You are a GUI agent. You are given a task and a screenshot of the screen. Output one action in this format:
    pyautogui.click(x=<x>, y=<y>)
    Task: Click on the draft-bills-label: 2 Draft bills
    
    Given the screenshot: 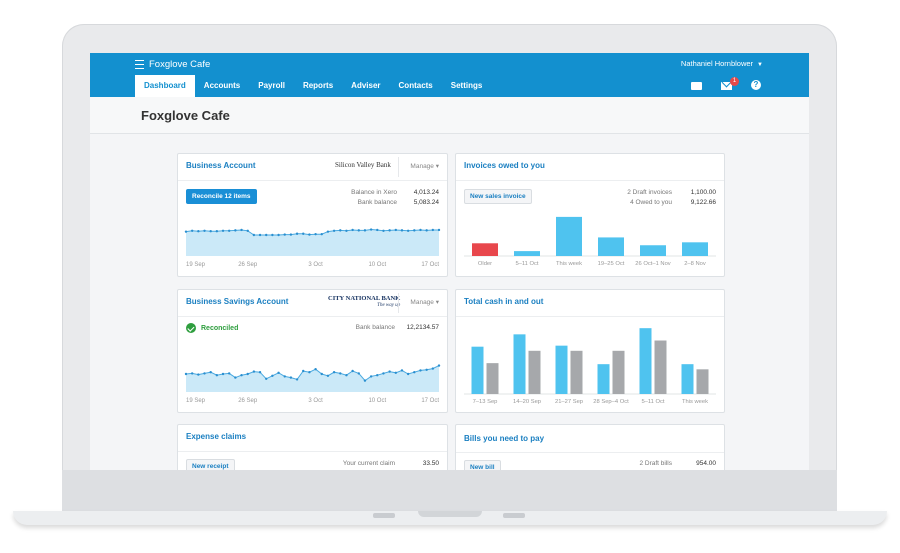 What is the action you would take?
    pyautogui.click(x=655, y=463)
    